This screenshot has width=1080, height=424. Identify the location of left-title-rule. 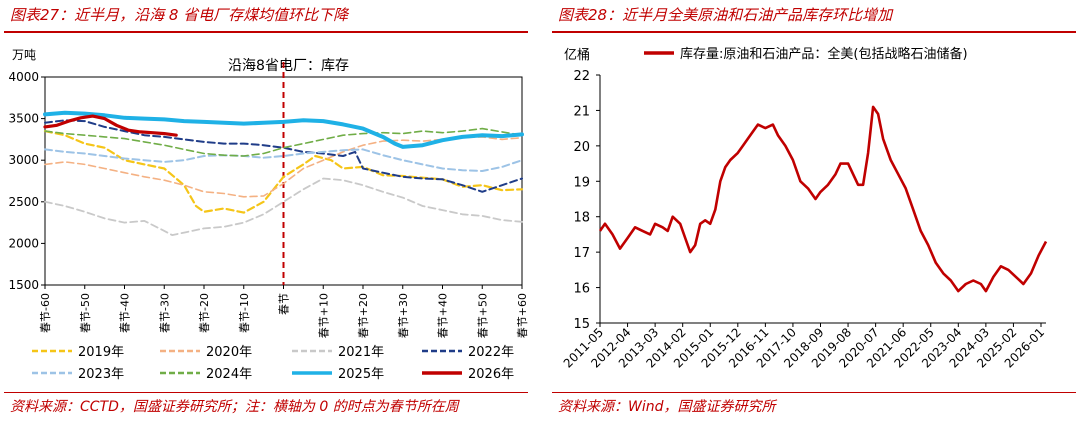
(266, 32).